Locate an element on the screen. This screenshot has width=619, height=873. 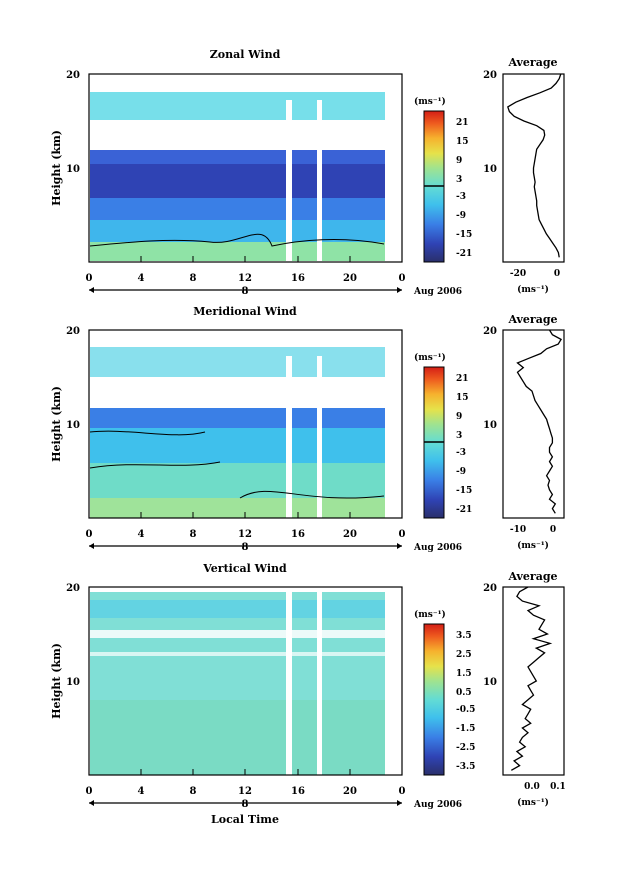
meridional-xtick-0: 0 is located at coordinates (89, 534).